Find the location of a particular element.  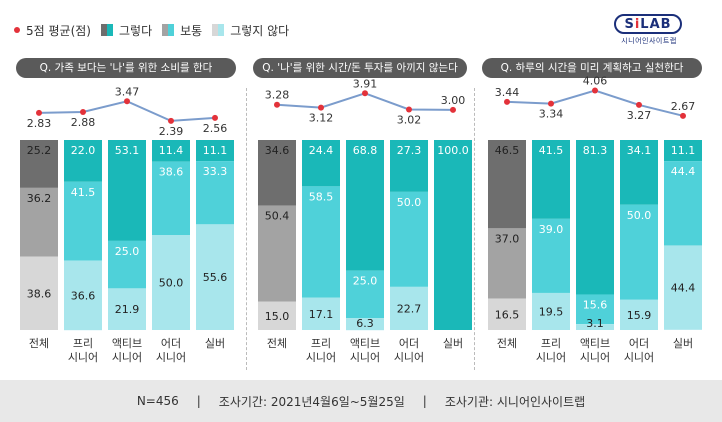

bar-p1-c5-s3 is located at coordinates (215, 277).